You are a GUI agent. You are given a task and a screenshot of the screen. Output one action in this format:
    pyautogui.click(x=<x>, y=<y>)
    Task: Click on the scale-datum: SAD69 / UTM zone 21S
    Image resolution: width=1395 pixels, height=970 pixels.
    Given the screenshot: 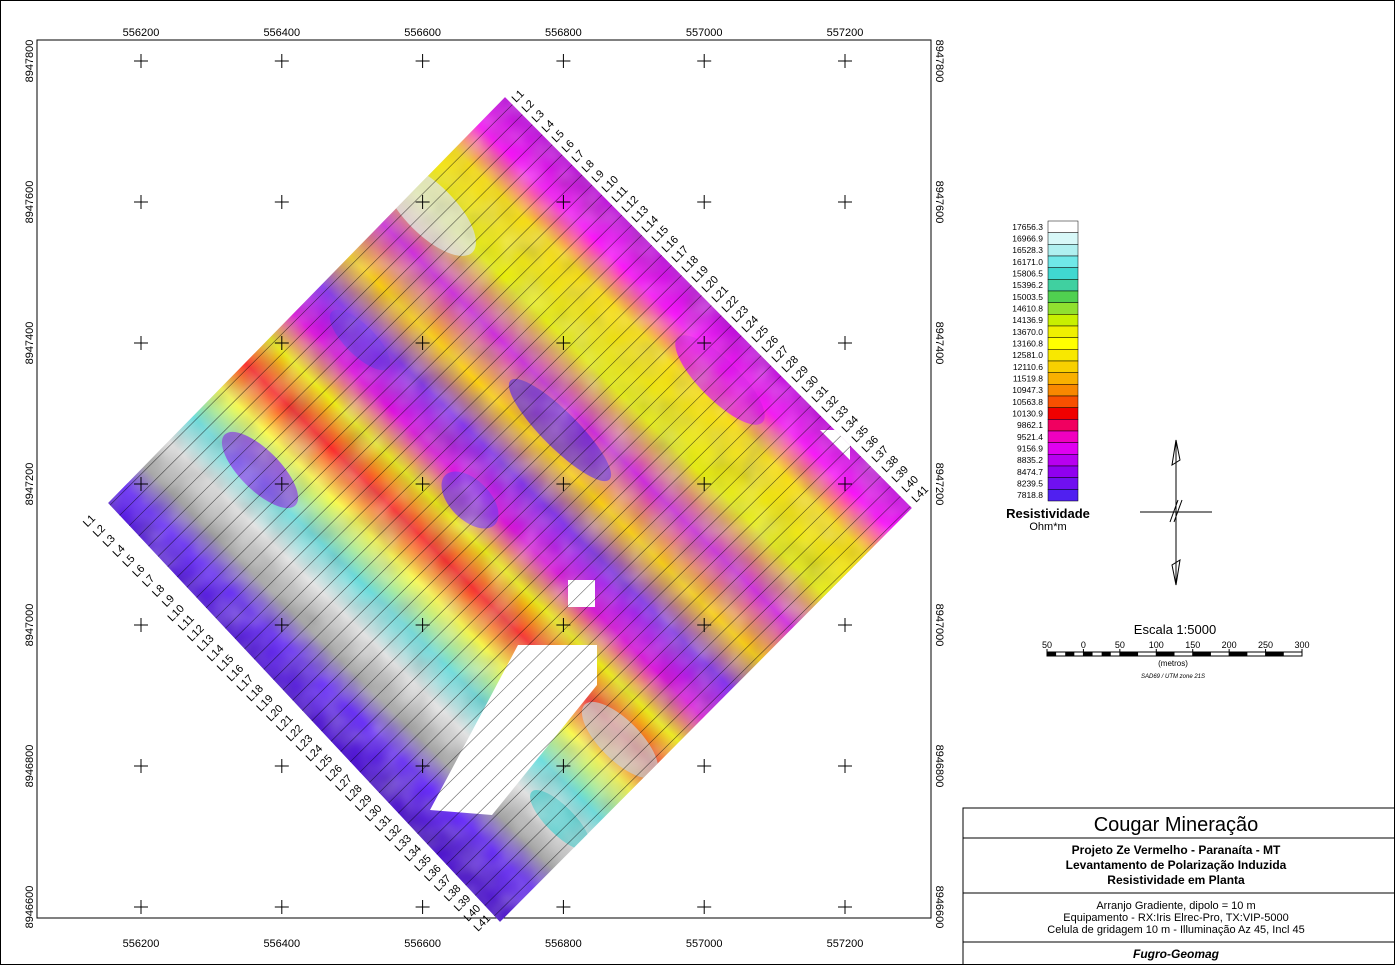 What is the action you would take?
    pyautogui.click(x=1173, y=677)
    